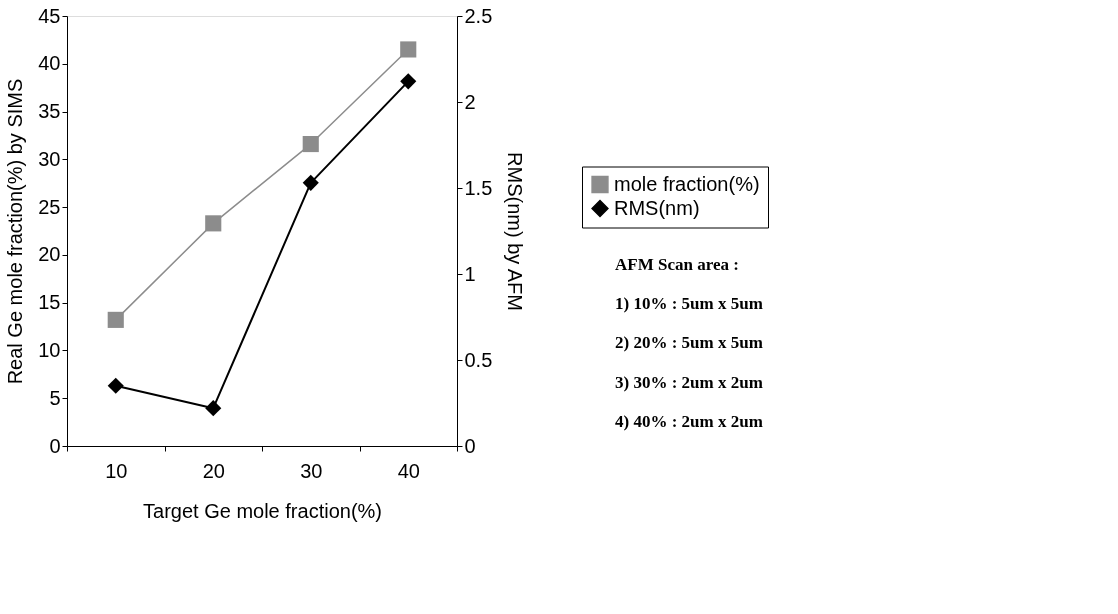 The image size is (1118, 614). What do you see at coordinates (657, 207) in the screenshot?
I see `legend-label: RMS(nm)` at bounding box center [657, 207].